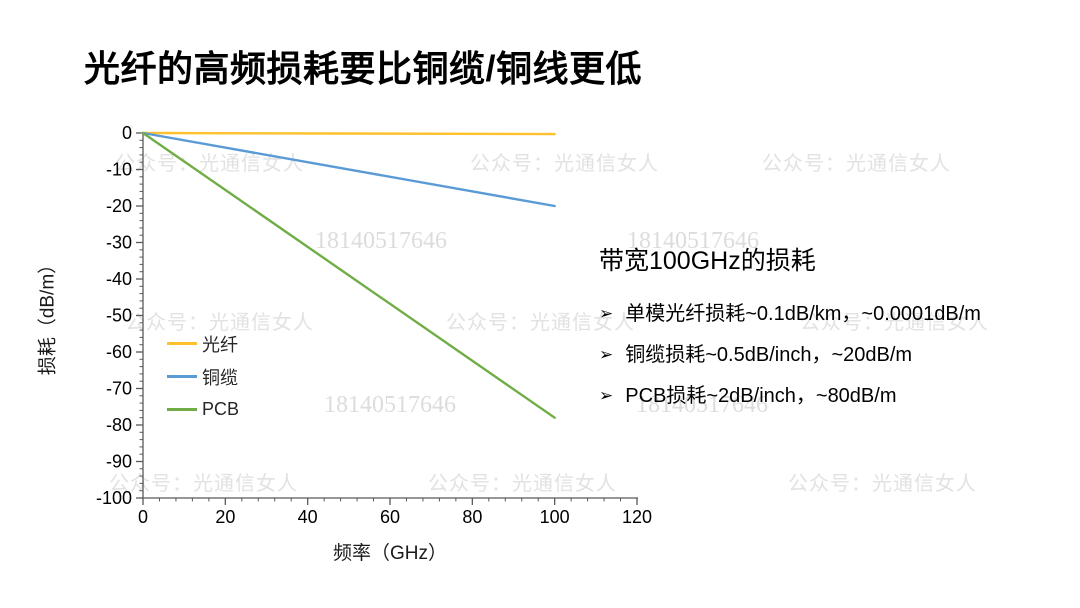 This screenshot has height=608, width=1080. What do you see at coordinates (225, 517) in the screenshot?
I see `x-tick-label: 20` at bounding box center [225, 517].